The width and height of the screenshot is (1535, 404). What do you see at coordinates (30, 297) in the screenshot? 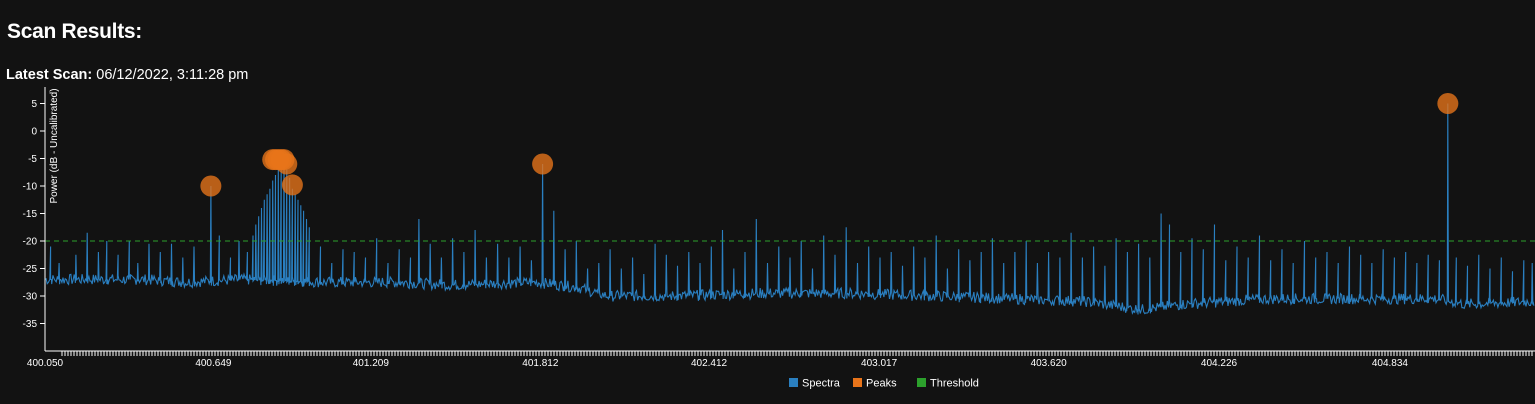
I see `y-tick-label: -30` at bounding box center [30, 297].